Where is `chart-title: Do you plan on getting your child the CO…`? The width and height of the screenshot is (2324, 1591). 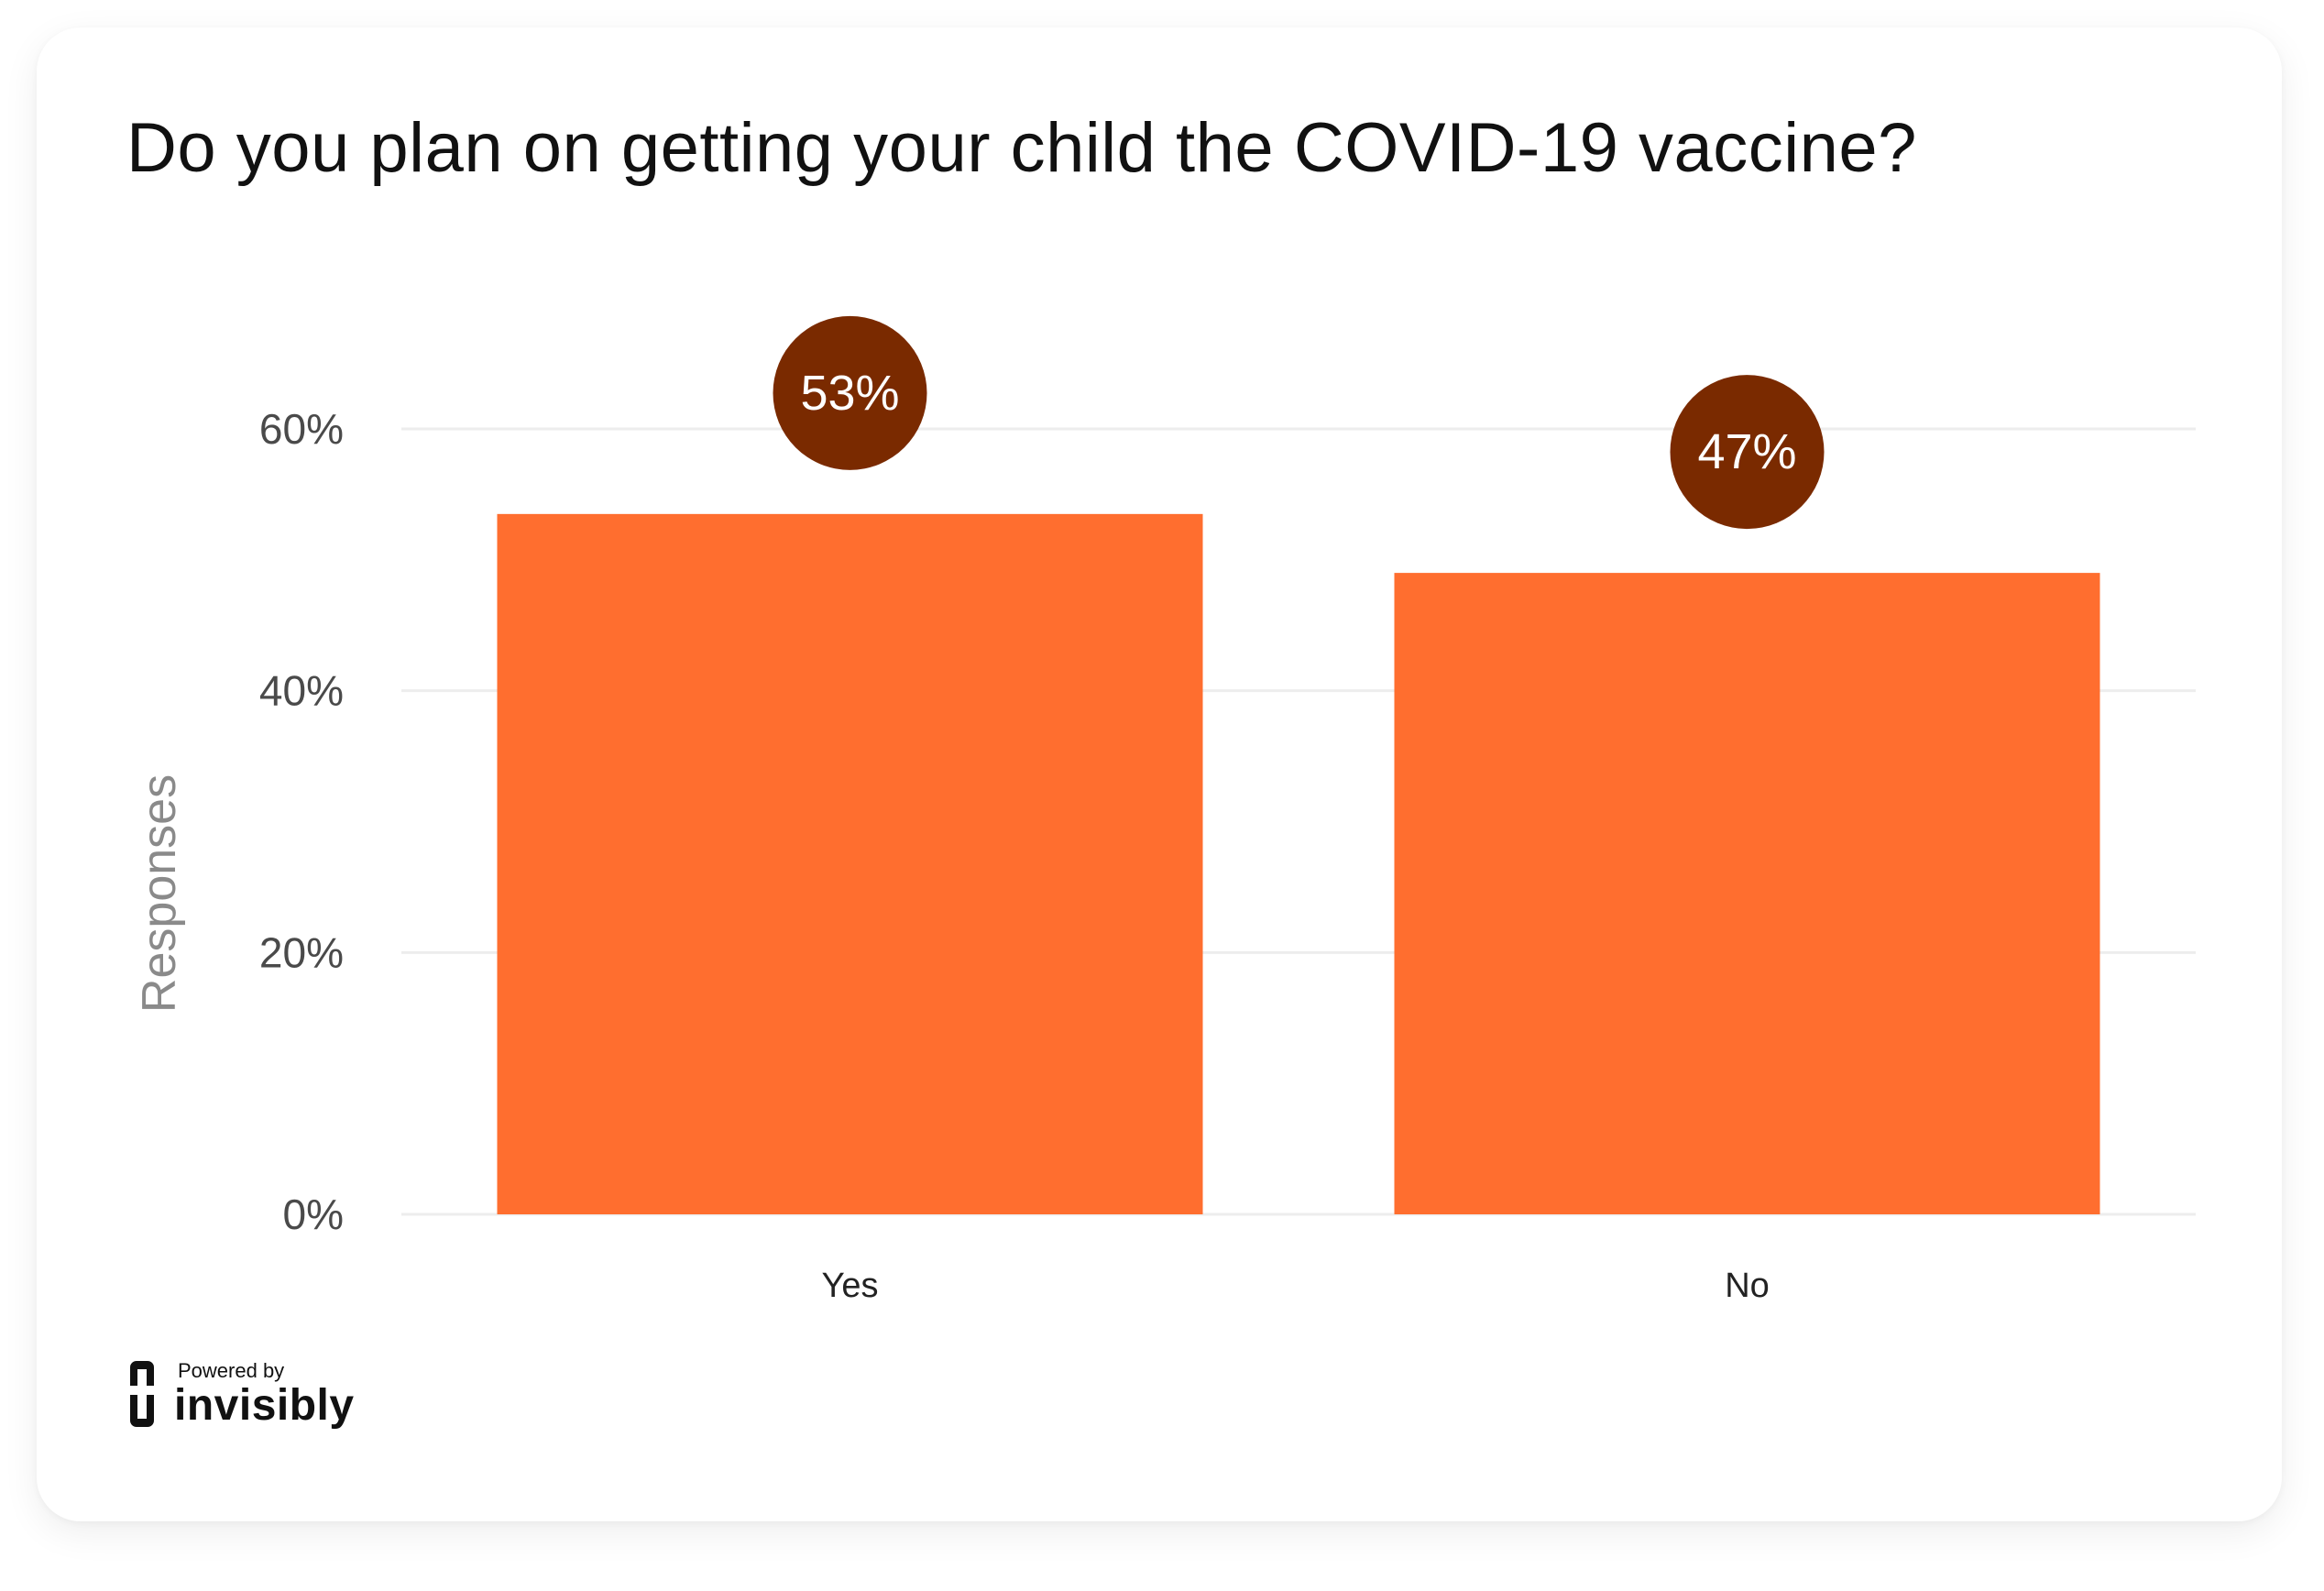 chart-title: Do you plan on getting your child the CO… is located at coordinates (1022, 148).